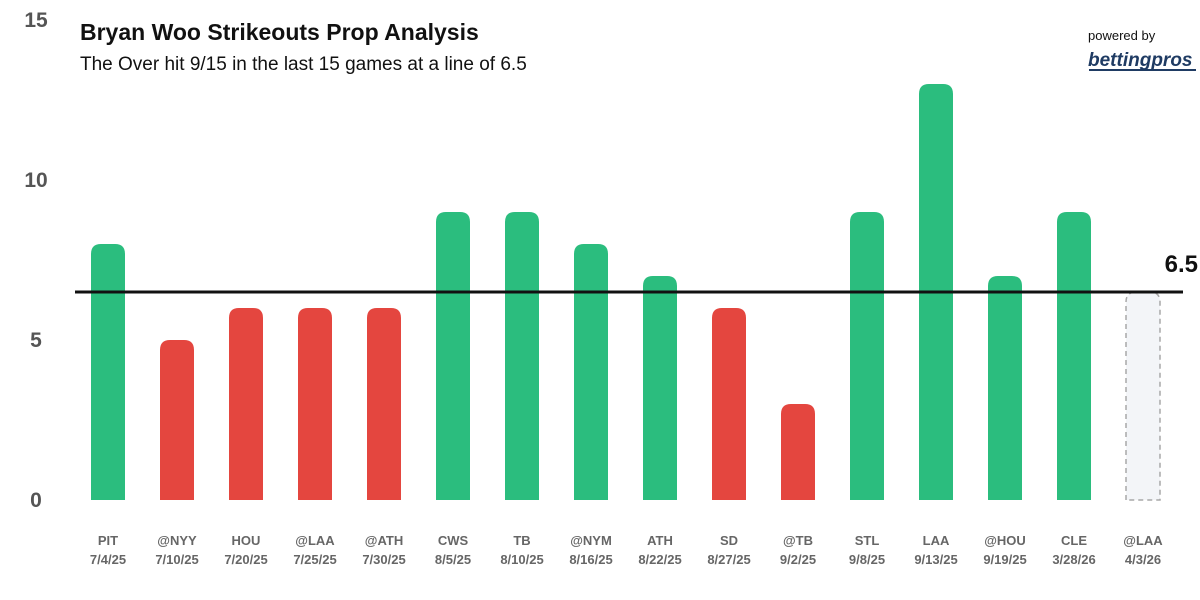 The height and width of the screenshot is (600, 1200). Describe the element at coordinates (383, 559) in the screenshot. I see `x-tick-date: 7/30/25` at that location.